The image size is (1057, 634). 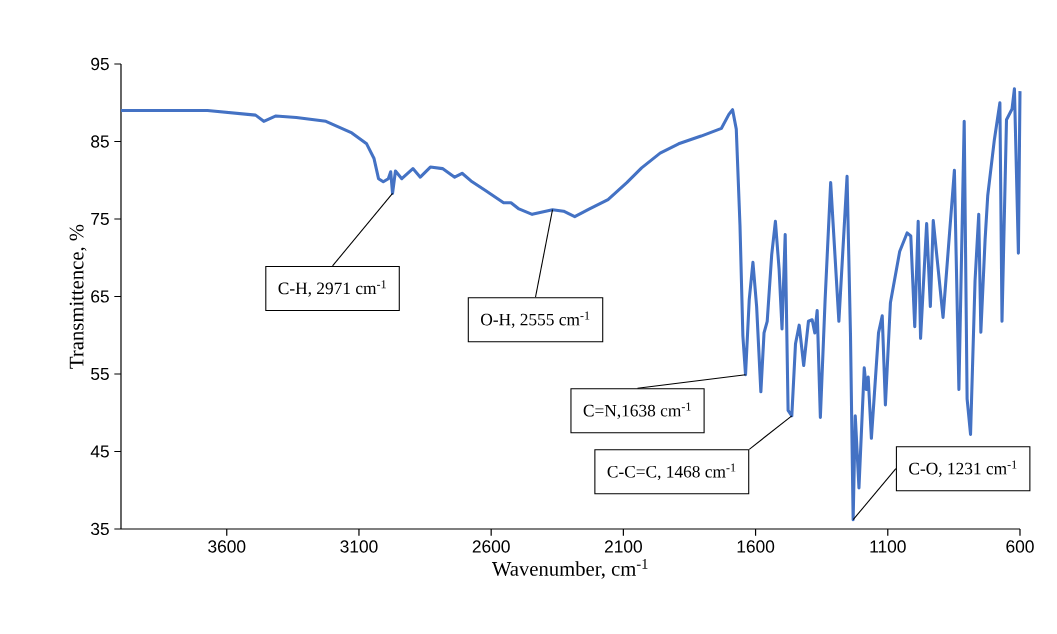 What do you see at coordinates (569, 569) in the screenshot?
I see `x-axis-title: Wavenumber, cm$^{-1}$` at bounding box center [569, 569].